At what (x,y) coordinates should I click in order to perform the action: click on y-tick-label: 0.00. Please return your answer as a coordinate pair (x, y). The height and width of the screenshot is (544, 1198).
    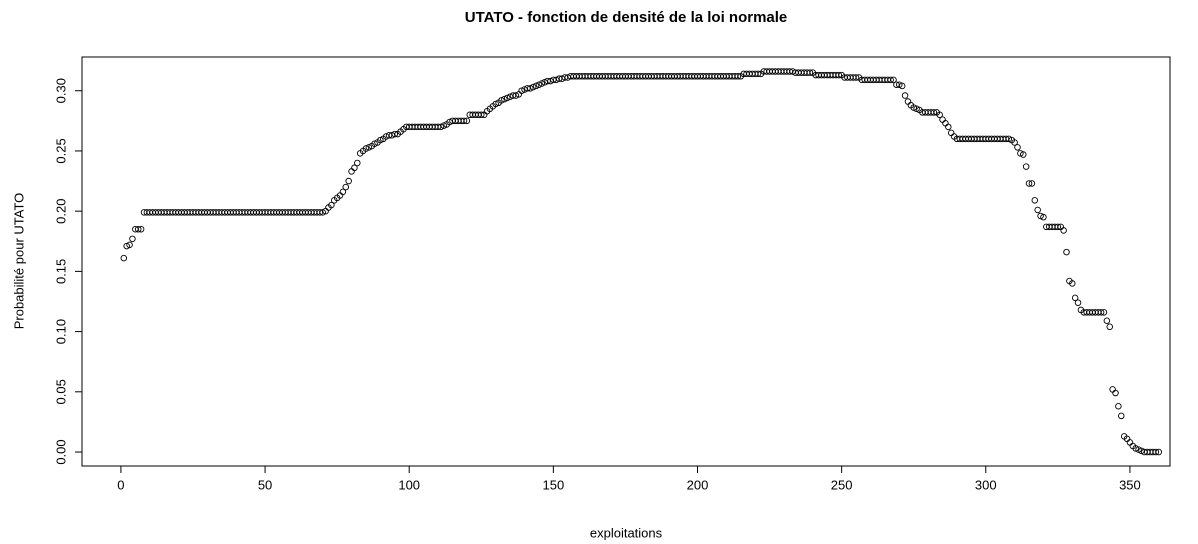
    Looking at the image, I should click on (60, 451).